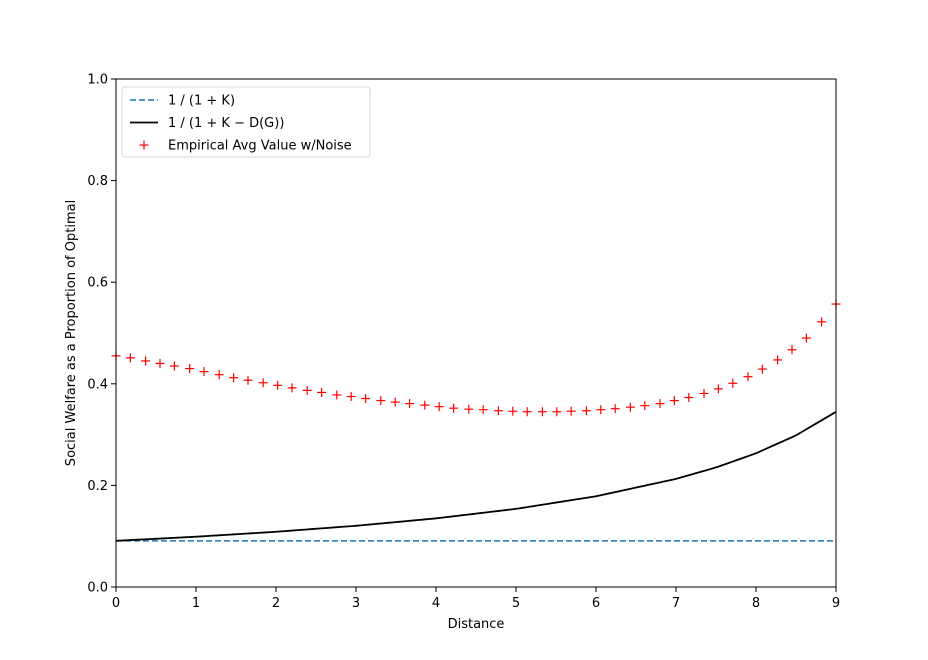 Image resolution: width=928 pixels, height=660 pixels. Describe the element at coordinates (226, 123) in the screenshot. I see `legend-label: 1 / (1 + K − D(G))` at that location.